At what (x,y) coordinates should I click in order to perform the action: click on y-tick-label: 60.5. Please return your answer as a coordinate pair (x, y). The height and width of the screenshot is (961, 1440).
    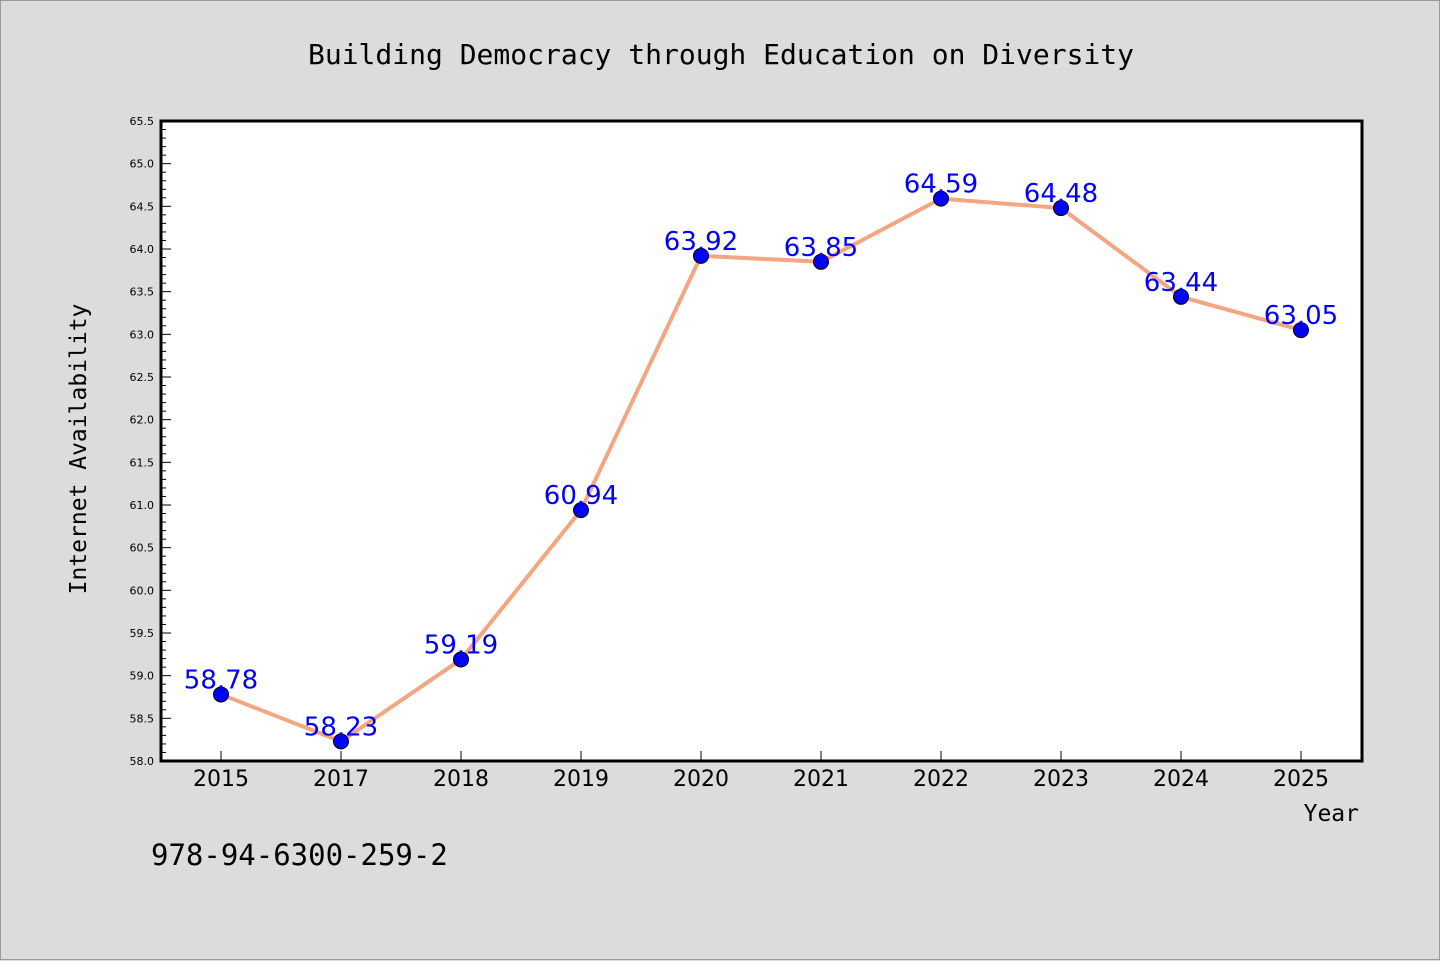
    Looking at the image, I should click on (142, 548).